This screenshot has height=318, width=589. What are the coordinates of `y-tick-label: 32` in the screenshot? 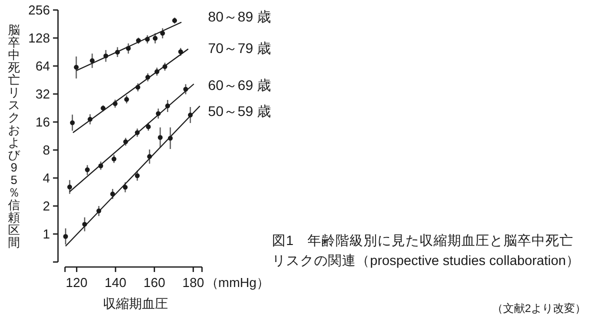 It's located at (43, 94).